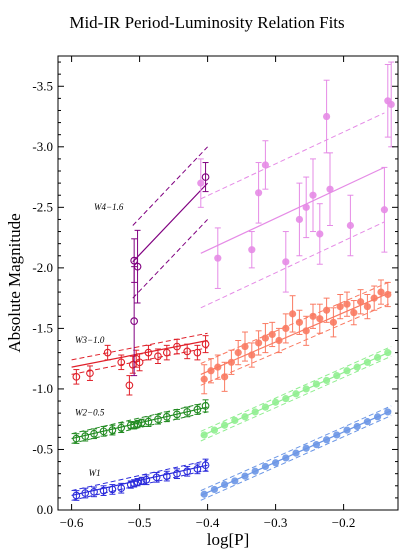  What do you see at coordinates (276, 522) in the screenshot?
I see `x-tick-label: −0.3` at bounding box center [276, 522].